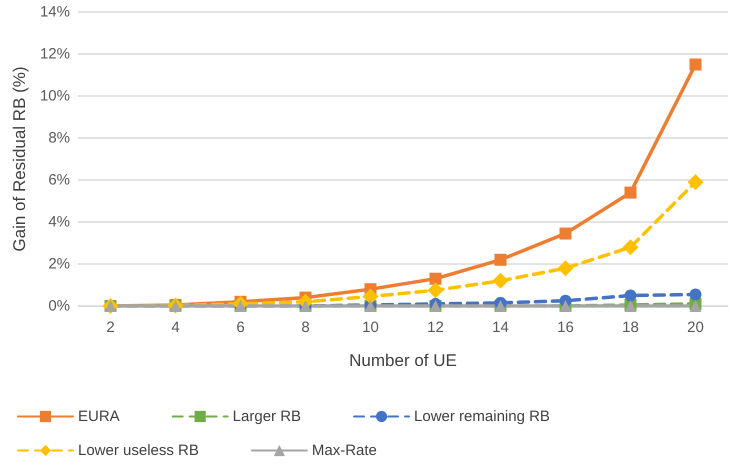 The image size is (756, 469). What do you see at coordinates (59, 180) in the screenshot?
I see `y-tick-label: 6%` at bounding box center [59, 180].